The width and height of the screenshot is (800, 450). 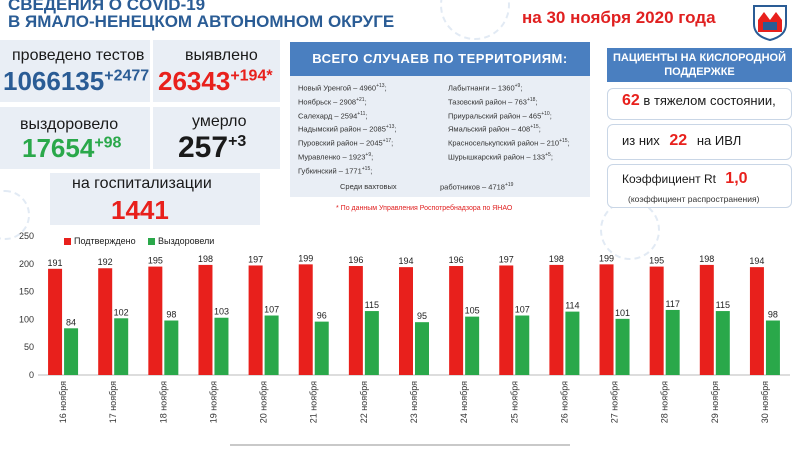 What do you see at coordinates (108, 143) in the screenshot?
I see `recovered-delta: +98` at bounding box center [108, 143].